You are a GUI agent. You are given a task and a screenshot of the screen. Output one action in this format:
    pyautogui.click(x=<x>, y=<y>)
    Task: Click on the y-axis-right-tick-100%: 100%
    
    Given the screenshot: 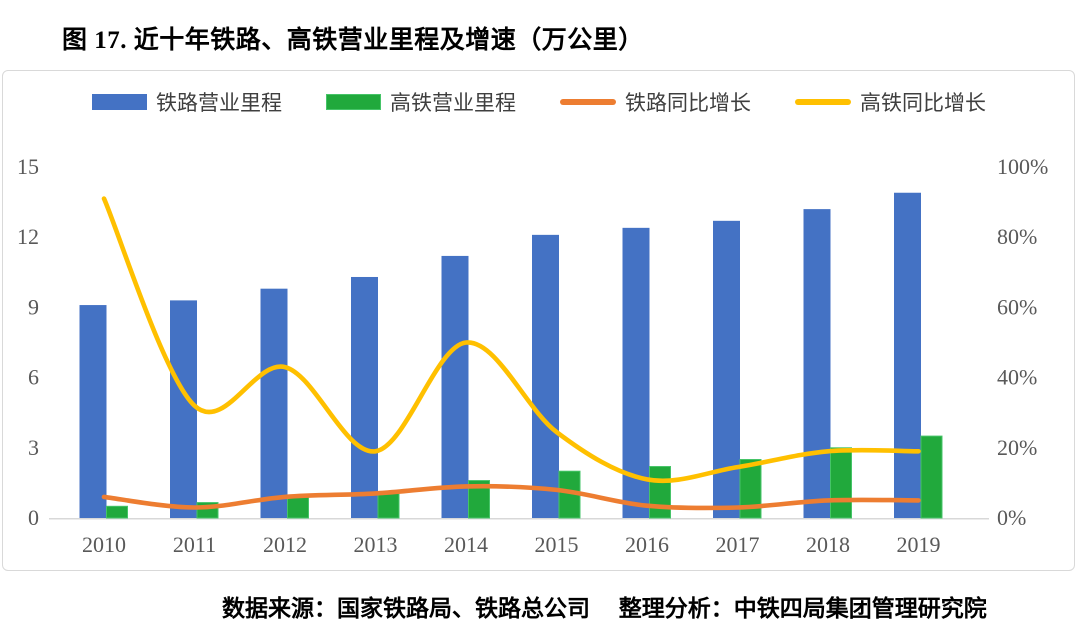 What is the action you would take?
    pyautogui.click(x=1022, y=166)
    